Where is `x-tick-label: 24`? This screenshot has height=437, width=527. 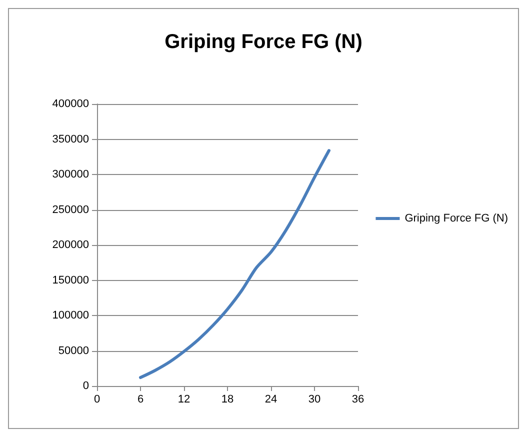
x-tick-label: 24 is located at coordinates (271, 400).